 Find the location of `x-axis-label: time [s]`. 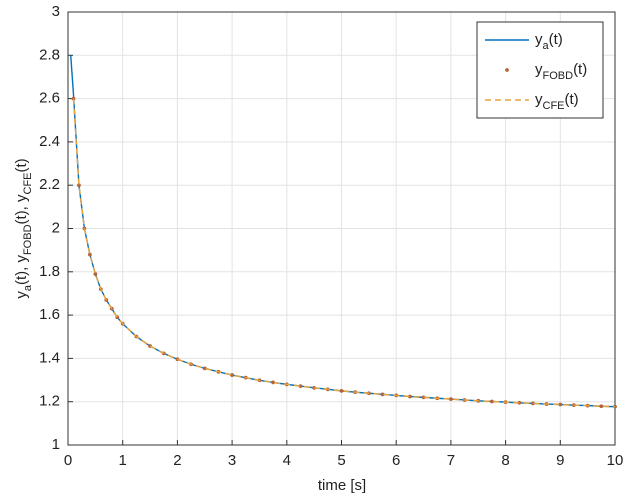

x-axis-label: time [s] is located at coordinates (342, 485).